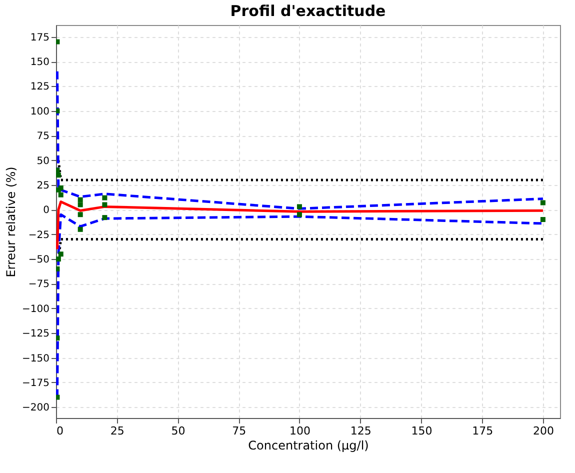 This screenshot has width=575, height=473. I want to click on x-tick-label: 175, so click(483, 431).